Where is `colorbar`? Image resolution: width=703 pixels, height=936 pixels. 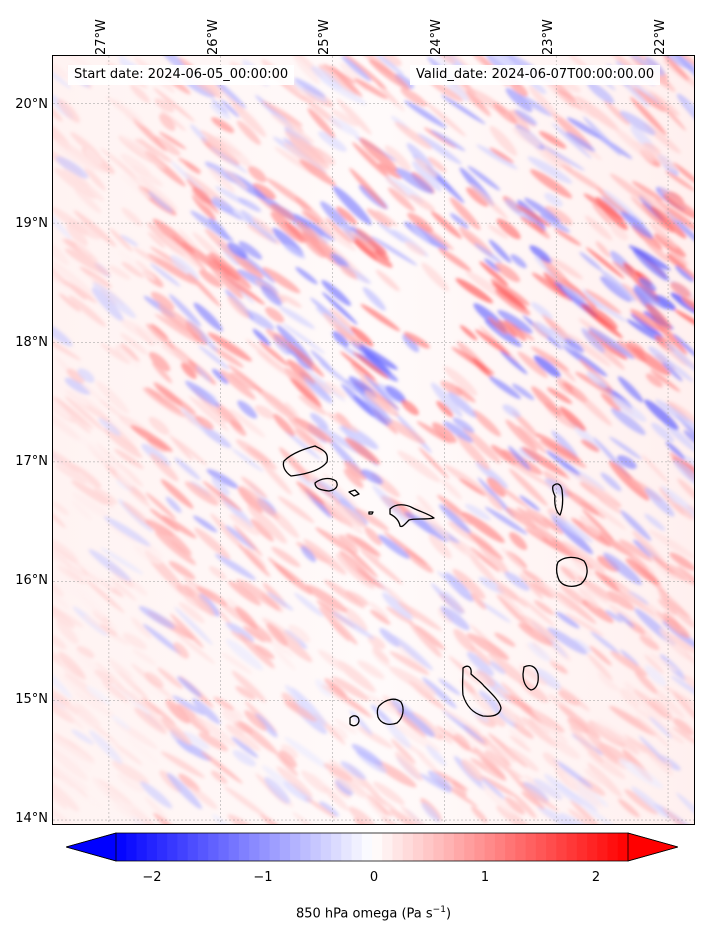
colorbar is located at coordinates (372, 847).